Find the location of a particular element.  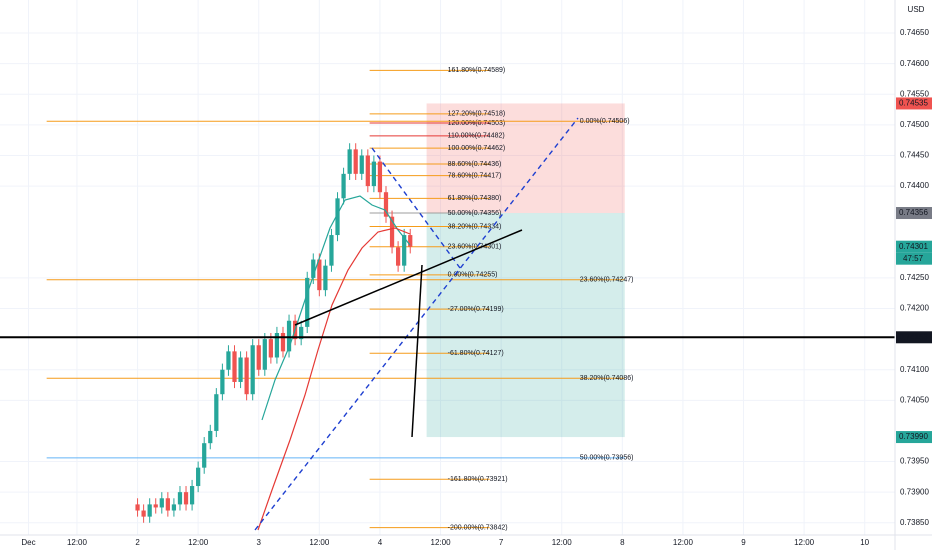

fib-label: 100.00%(0.74462) is located at coordinates (477, 148).